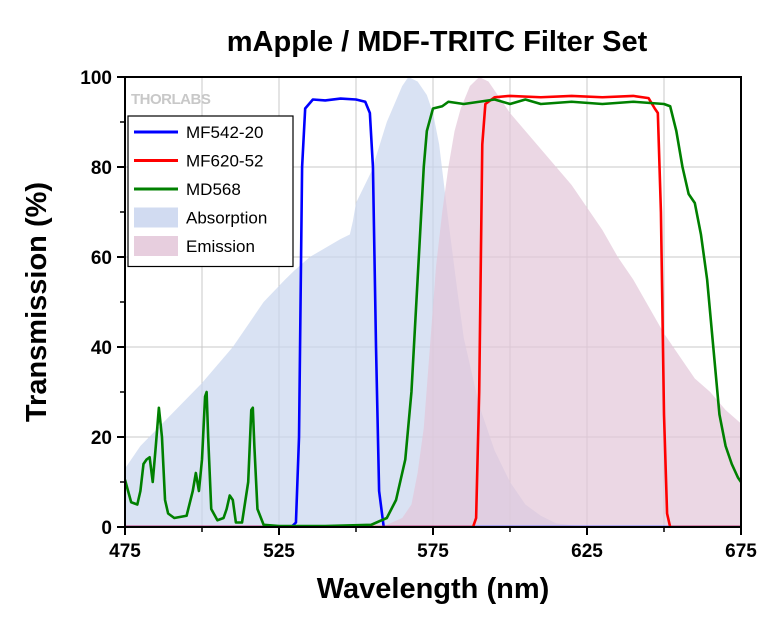 The width and height of the screenshot is (780, 630). Describe the element at coordinates (37, 302) in the screenshot. I see `y-axis-title: Transmission (%)` at that location.